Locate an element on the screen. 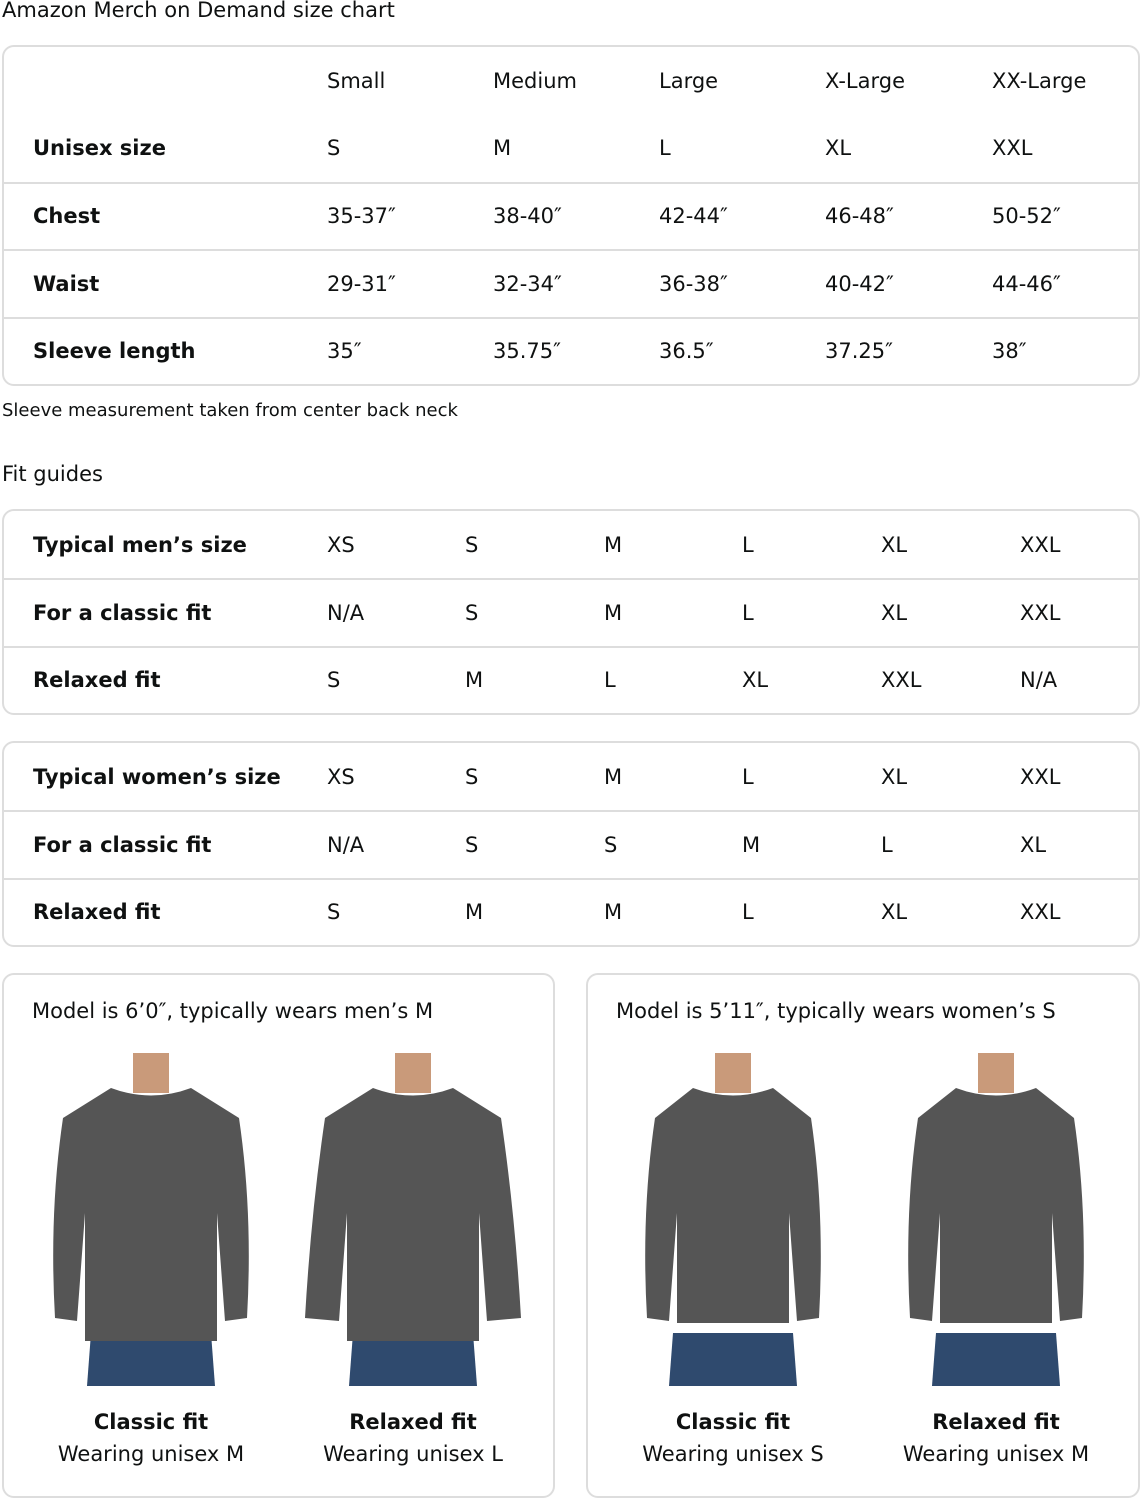 The height and width of the screenshot is (1500, 1143). column-header: X-Large is located at coordinates (865, 80).